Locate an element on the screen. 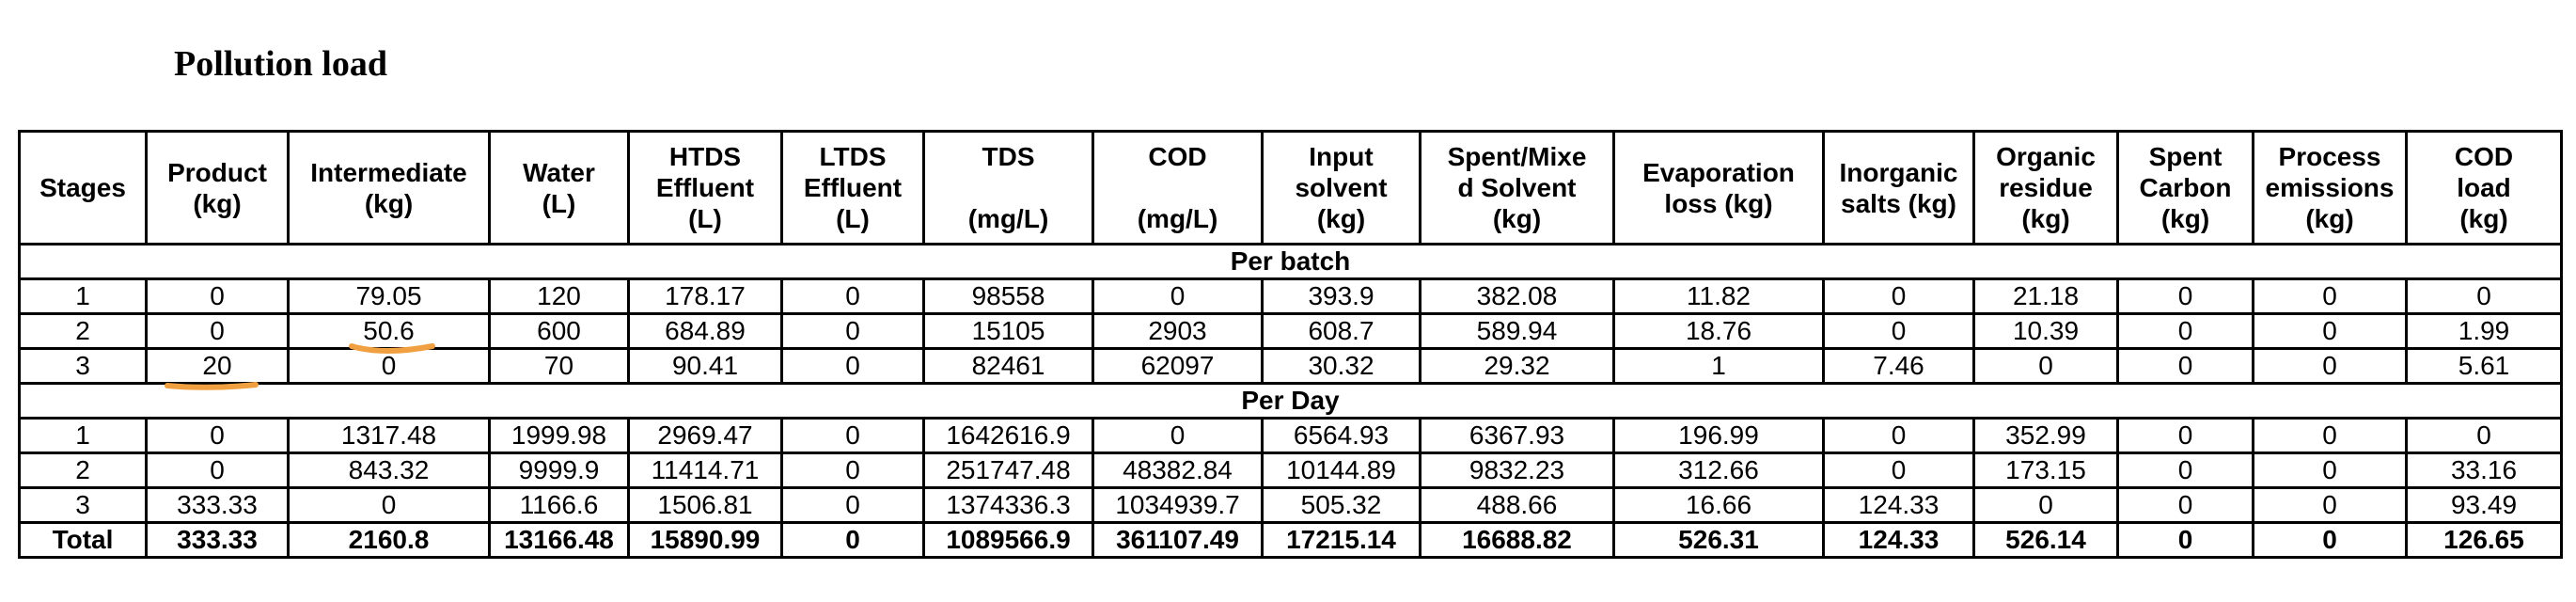 Image resolution: width=2576 pixels, height=602 pixels. table-cell: 6564.93 is located at coordinates (1341, 436).